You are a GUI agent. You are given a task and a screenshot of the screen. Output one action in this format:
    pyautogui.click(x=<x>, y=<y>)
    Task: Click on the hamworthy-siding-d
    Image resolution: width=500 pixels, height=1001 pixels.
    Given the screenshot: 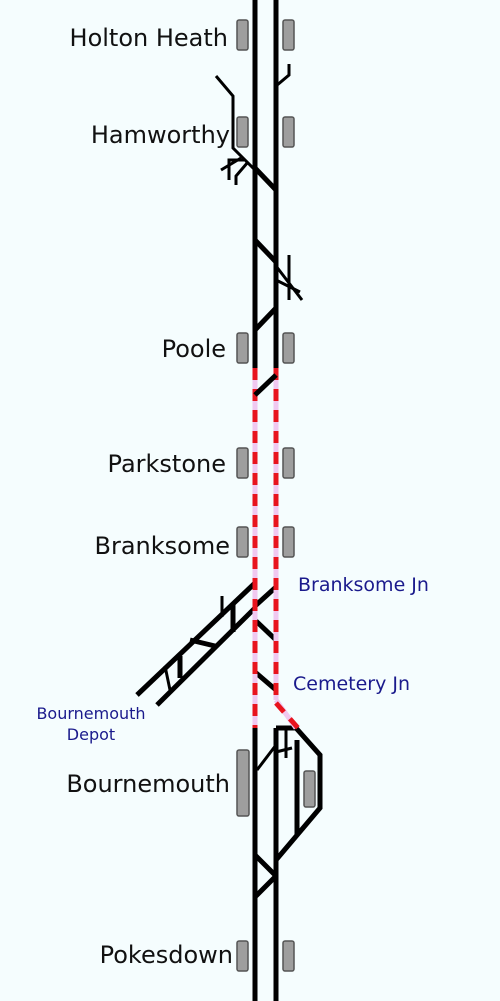 What is the action you would take?
    pyautogui.click(x=231, y=164)
    